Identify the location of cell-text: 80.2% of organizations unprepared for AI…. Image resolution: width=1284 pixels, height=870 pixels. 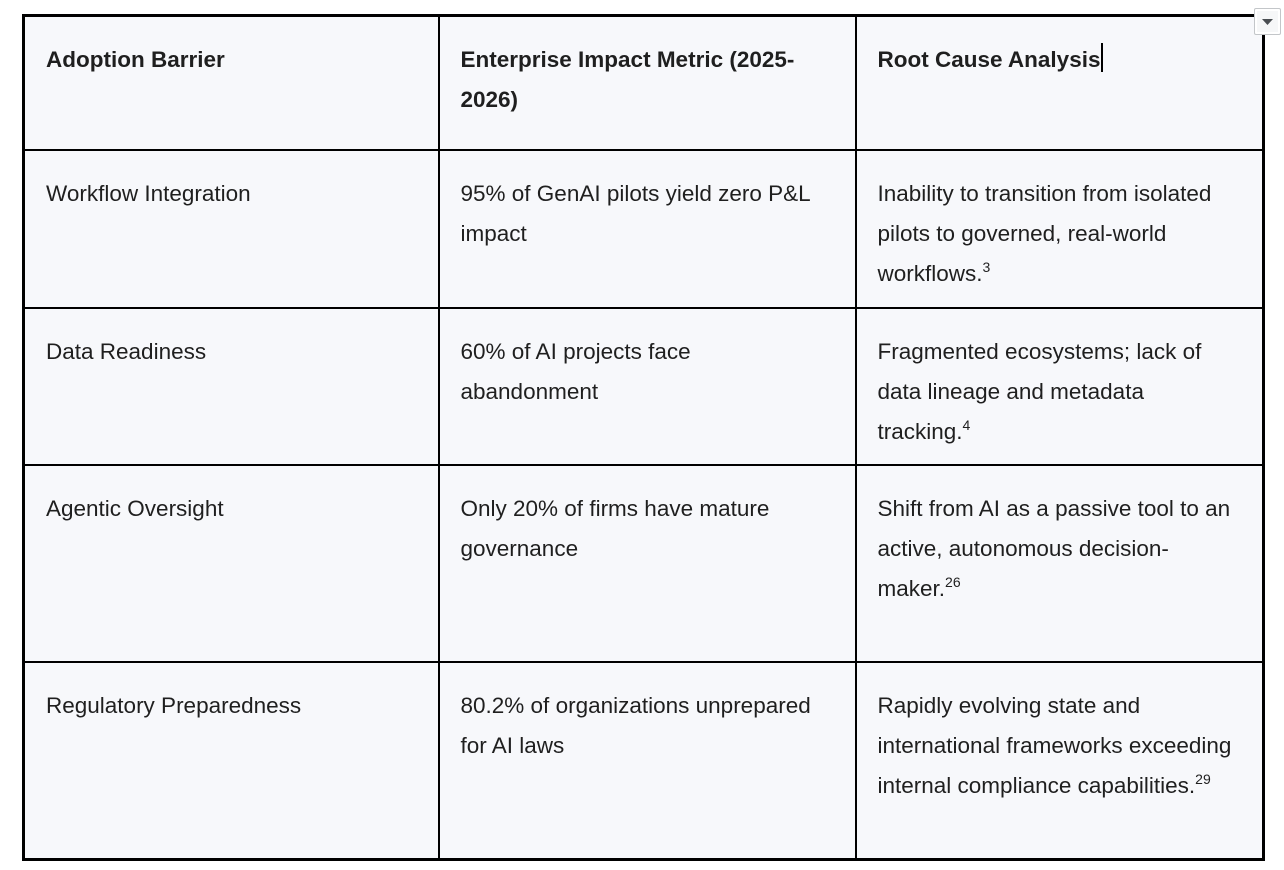
(635, 725).